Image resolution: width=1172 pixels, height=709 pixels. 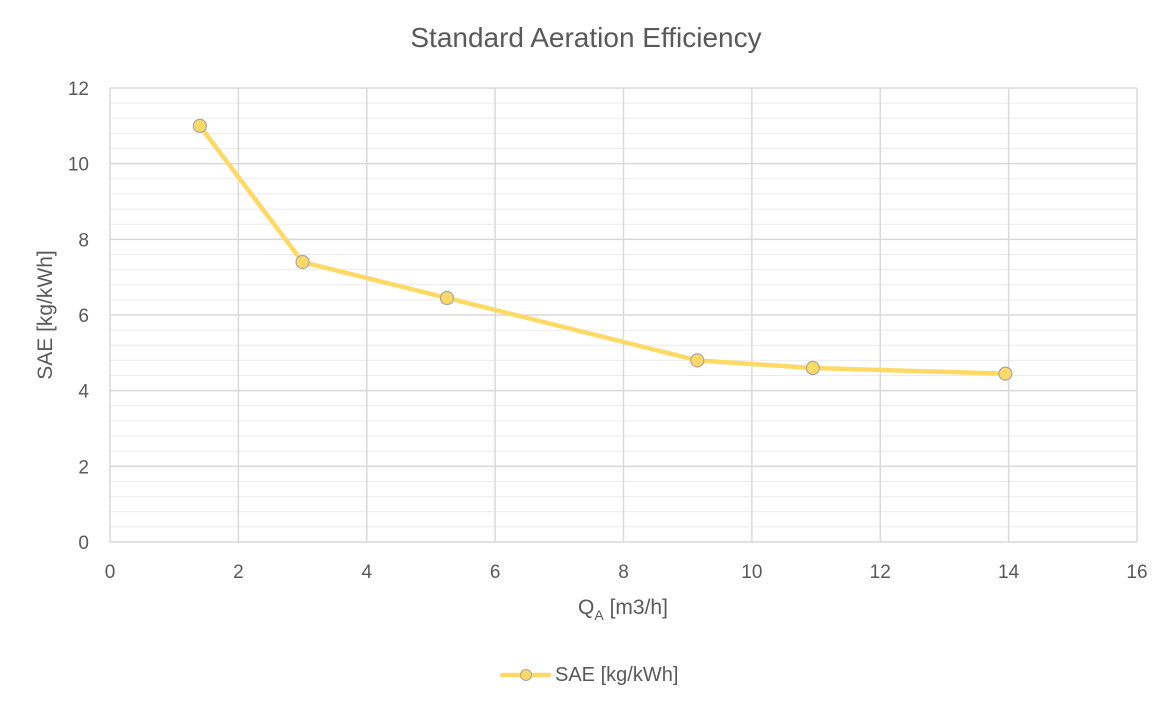 I want to click on legend-label: SAE [kg/kWh], so click(x=616, y=675).